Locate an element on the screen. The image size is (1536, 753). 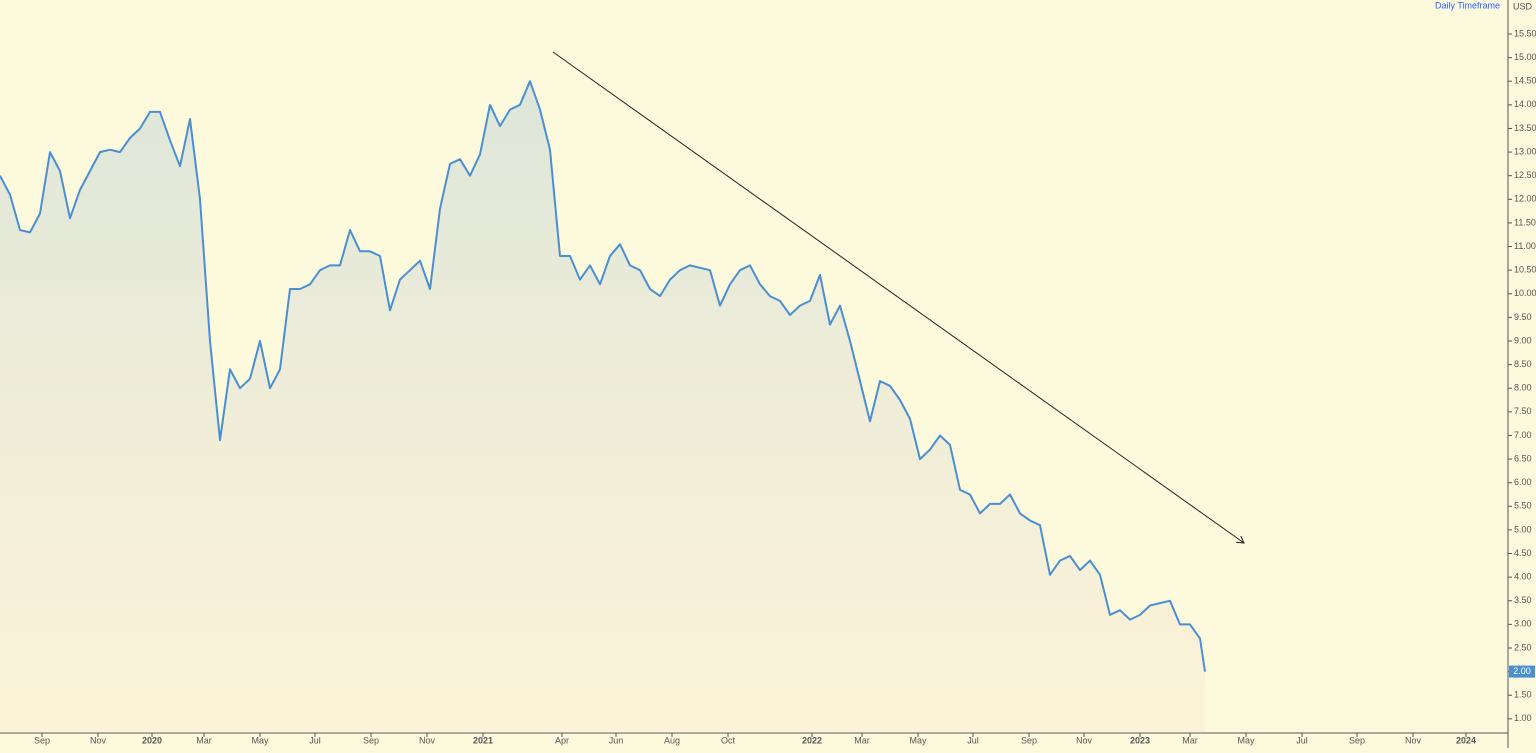
y-tick-label: 15.00 is located at coordinates (1525, 57).